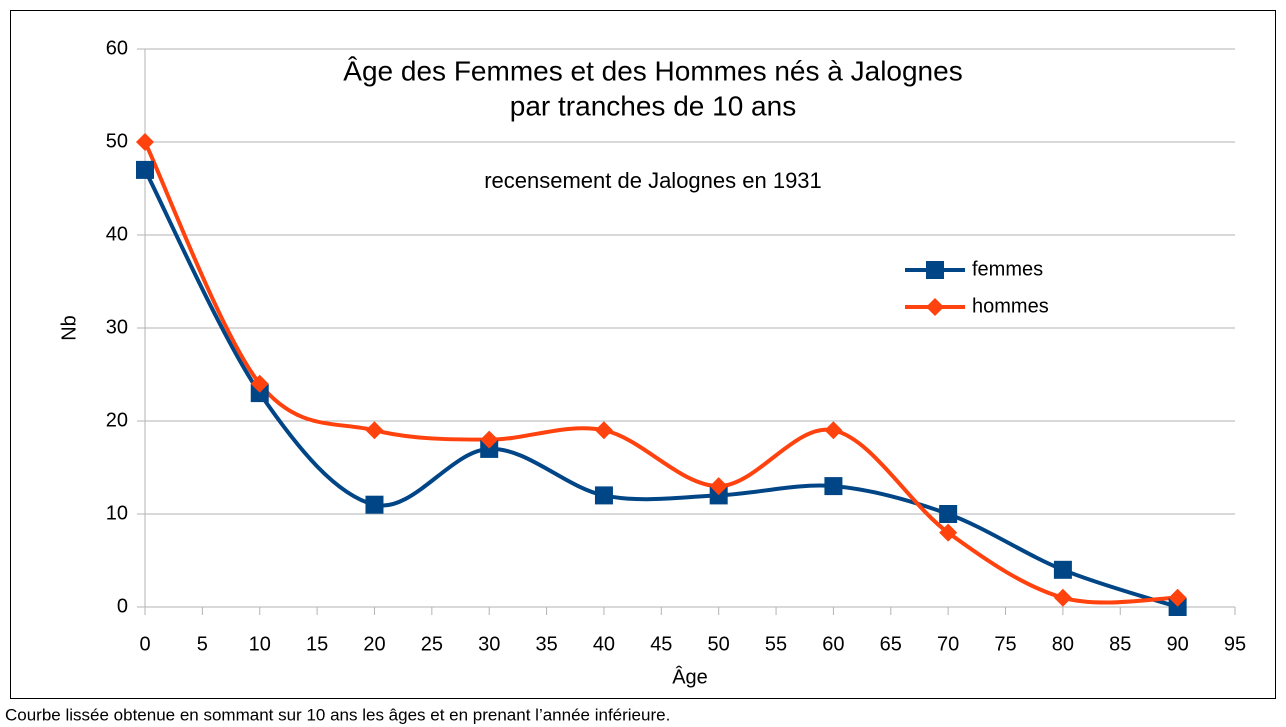  I want to click on legend-label: hommes, so click(1010, 306).